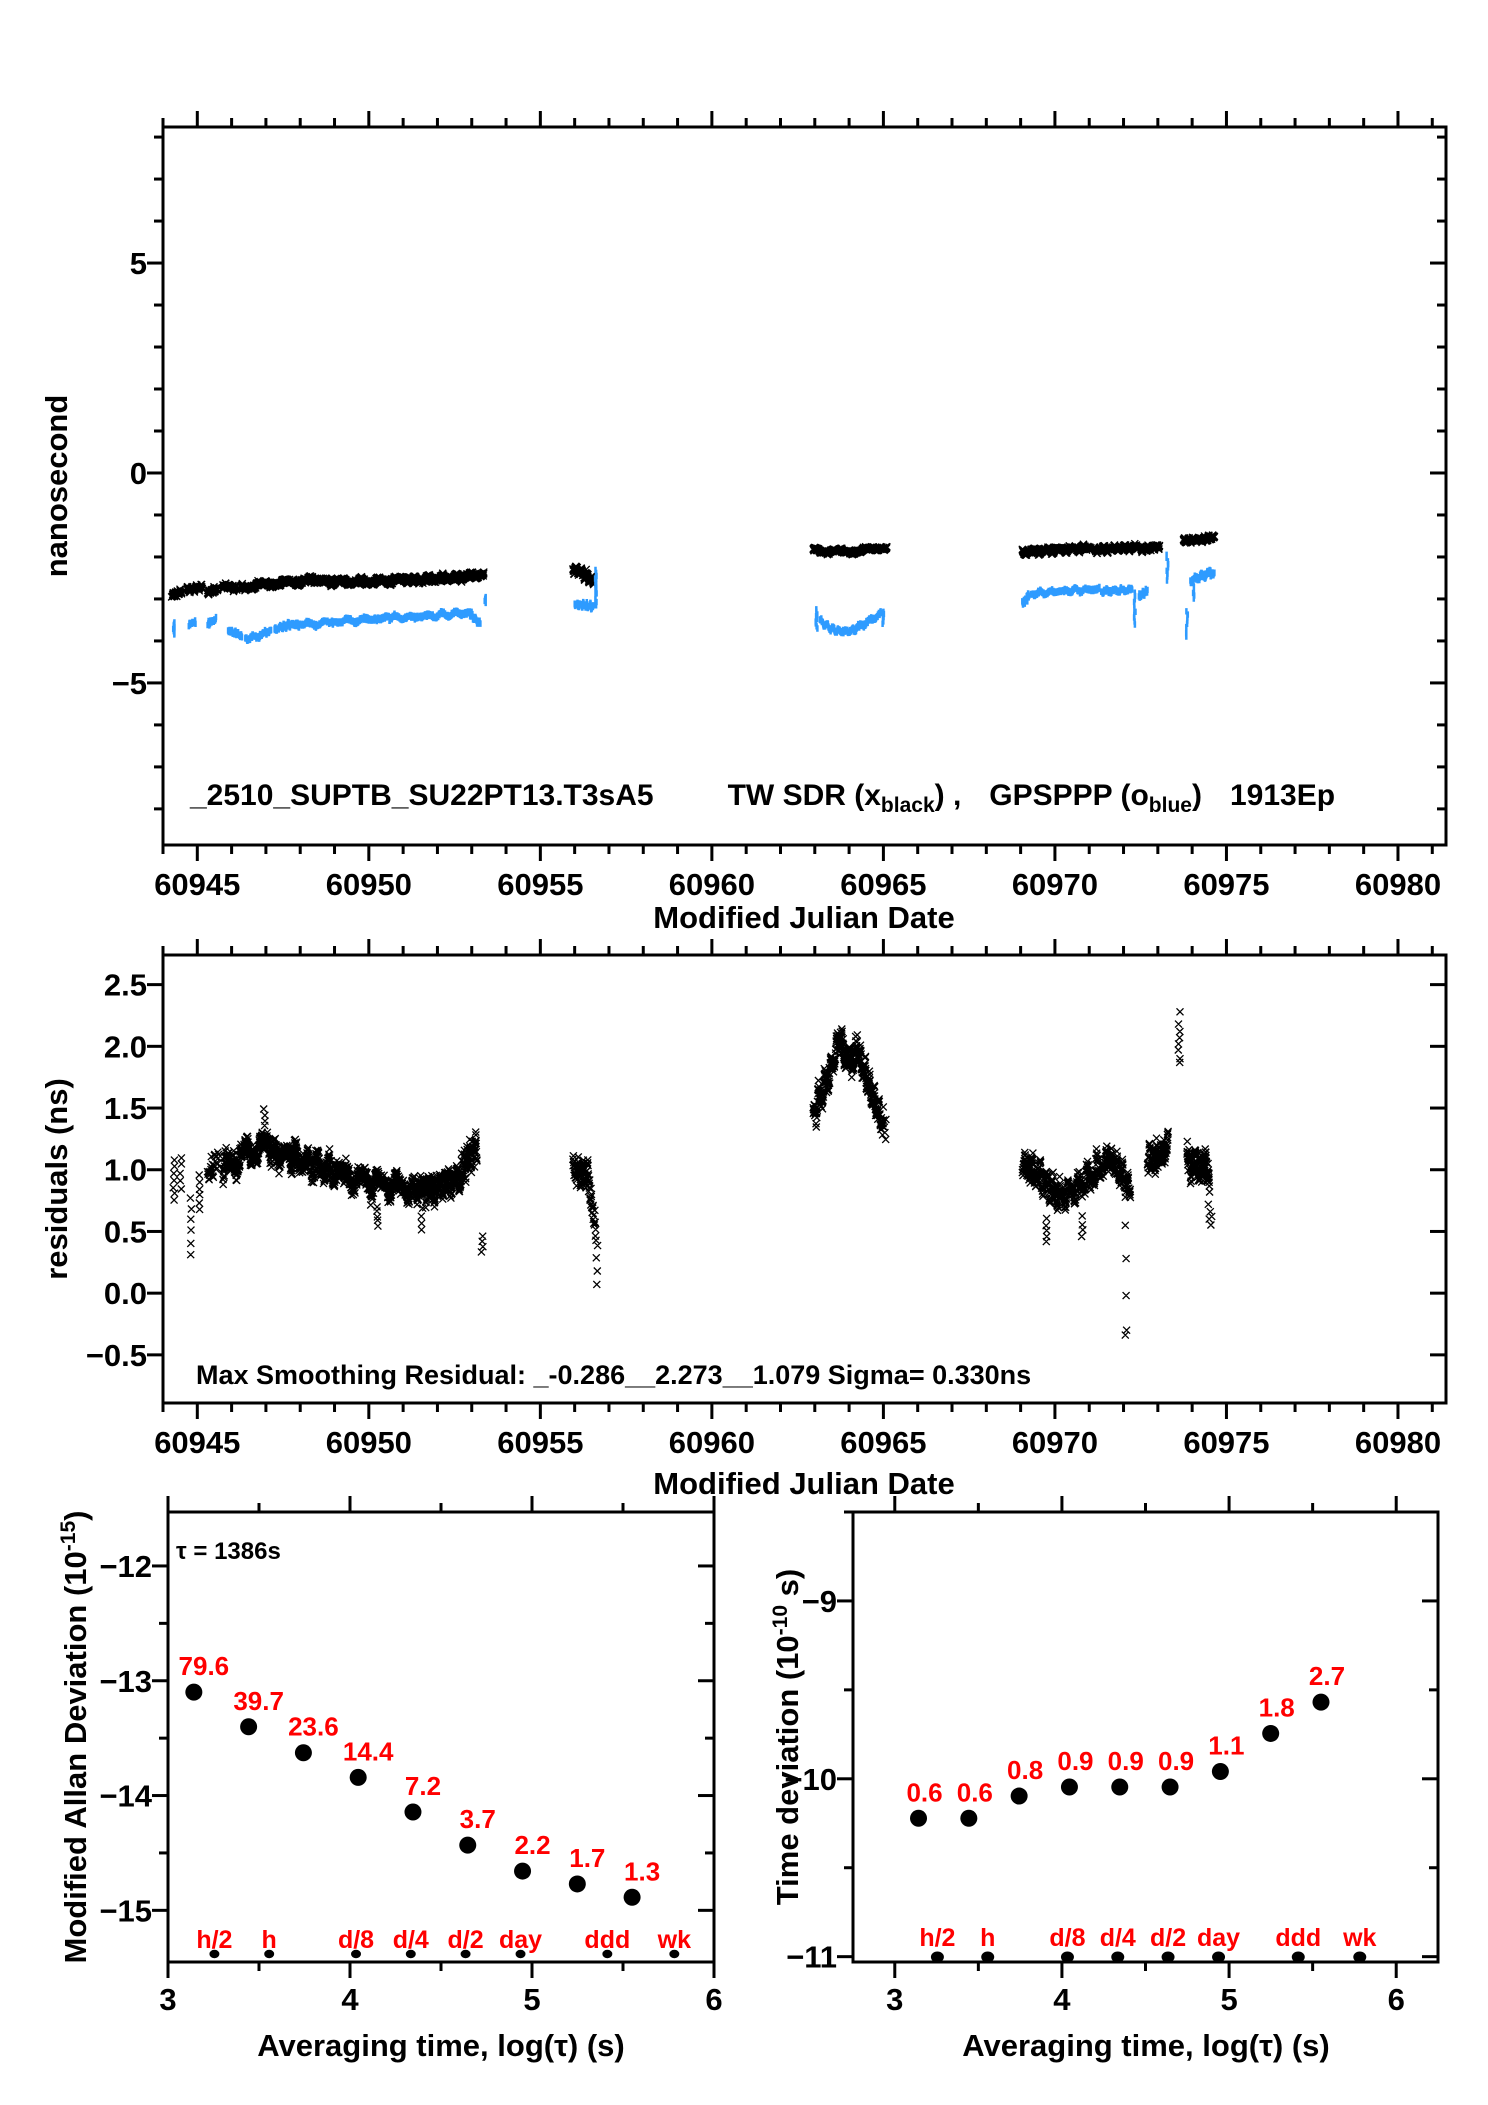  Describe the element at coordinates (441, 2045) in the screenshot. I see `x-axis-title-avgtime-left: Averaging time, log(τ) (s)` at that location.